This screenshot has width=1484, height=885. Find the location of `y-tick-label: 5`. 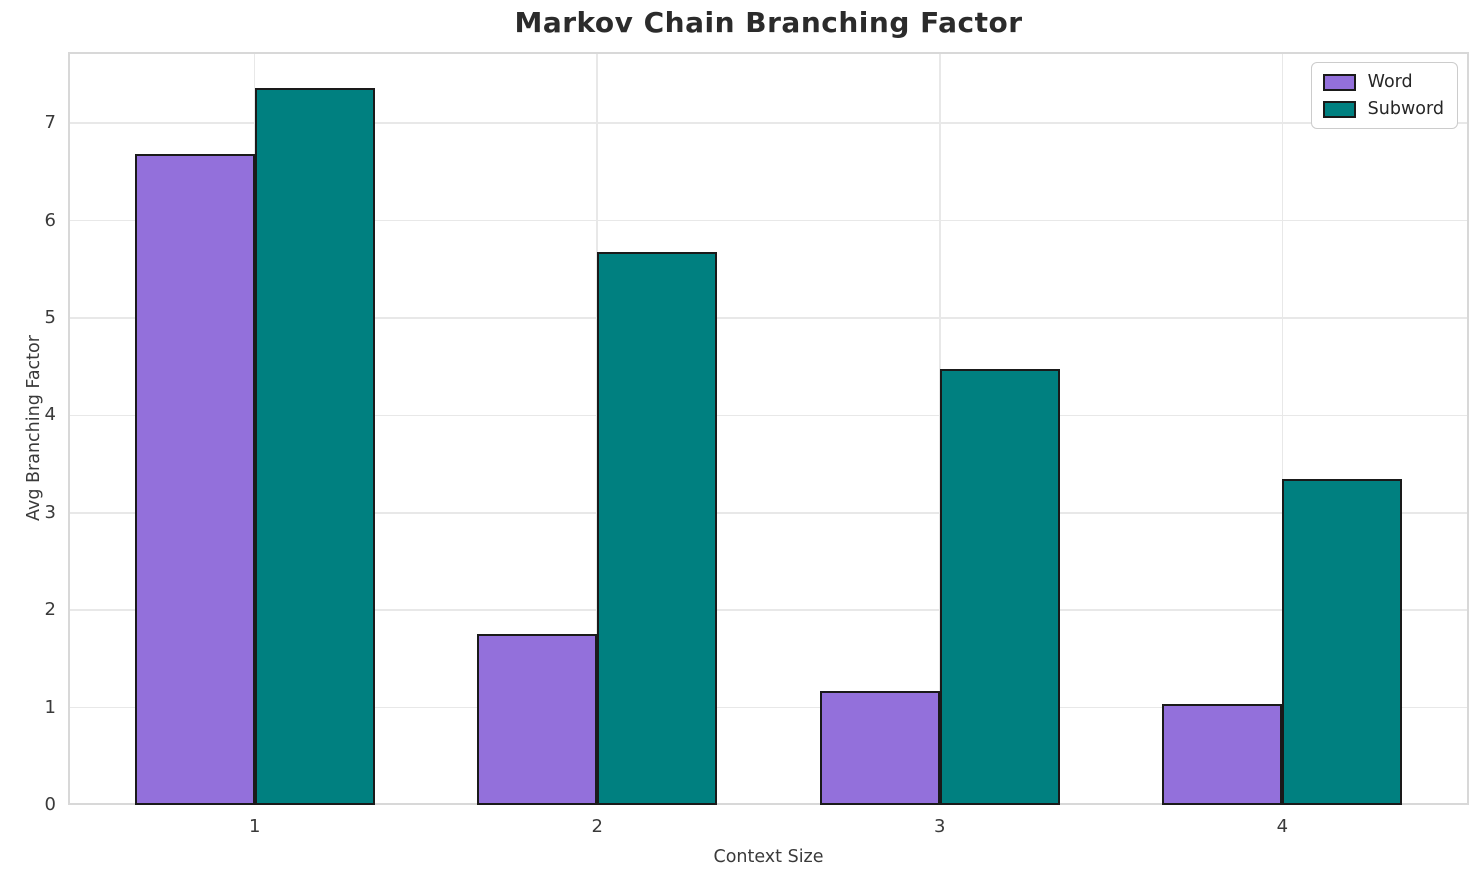

y-tick-label: 5 is located at coordinates (50, 317).